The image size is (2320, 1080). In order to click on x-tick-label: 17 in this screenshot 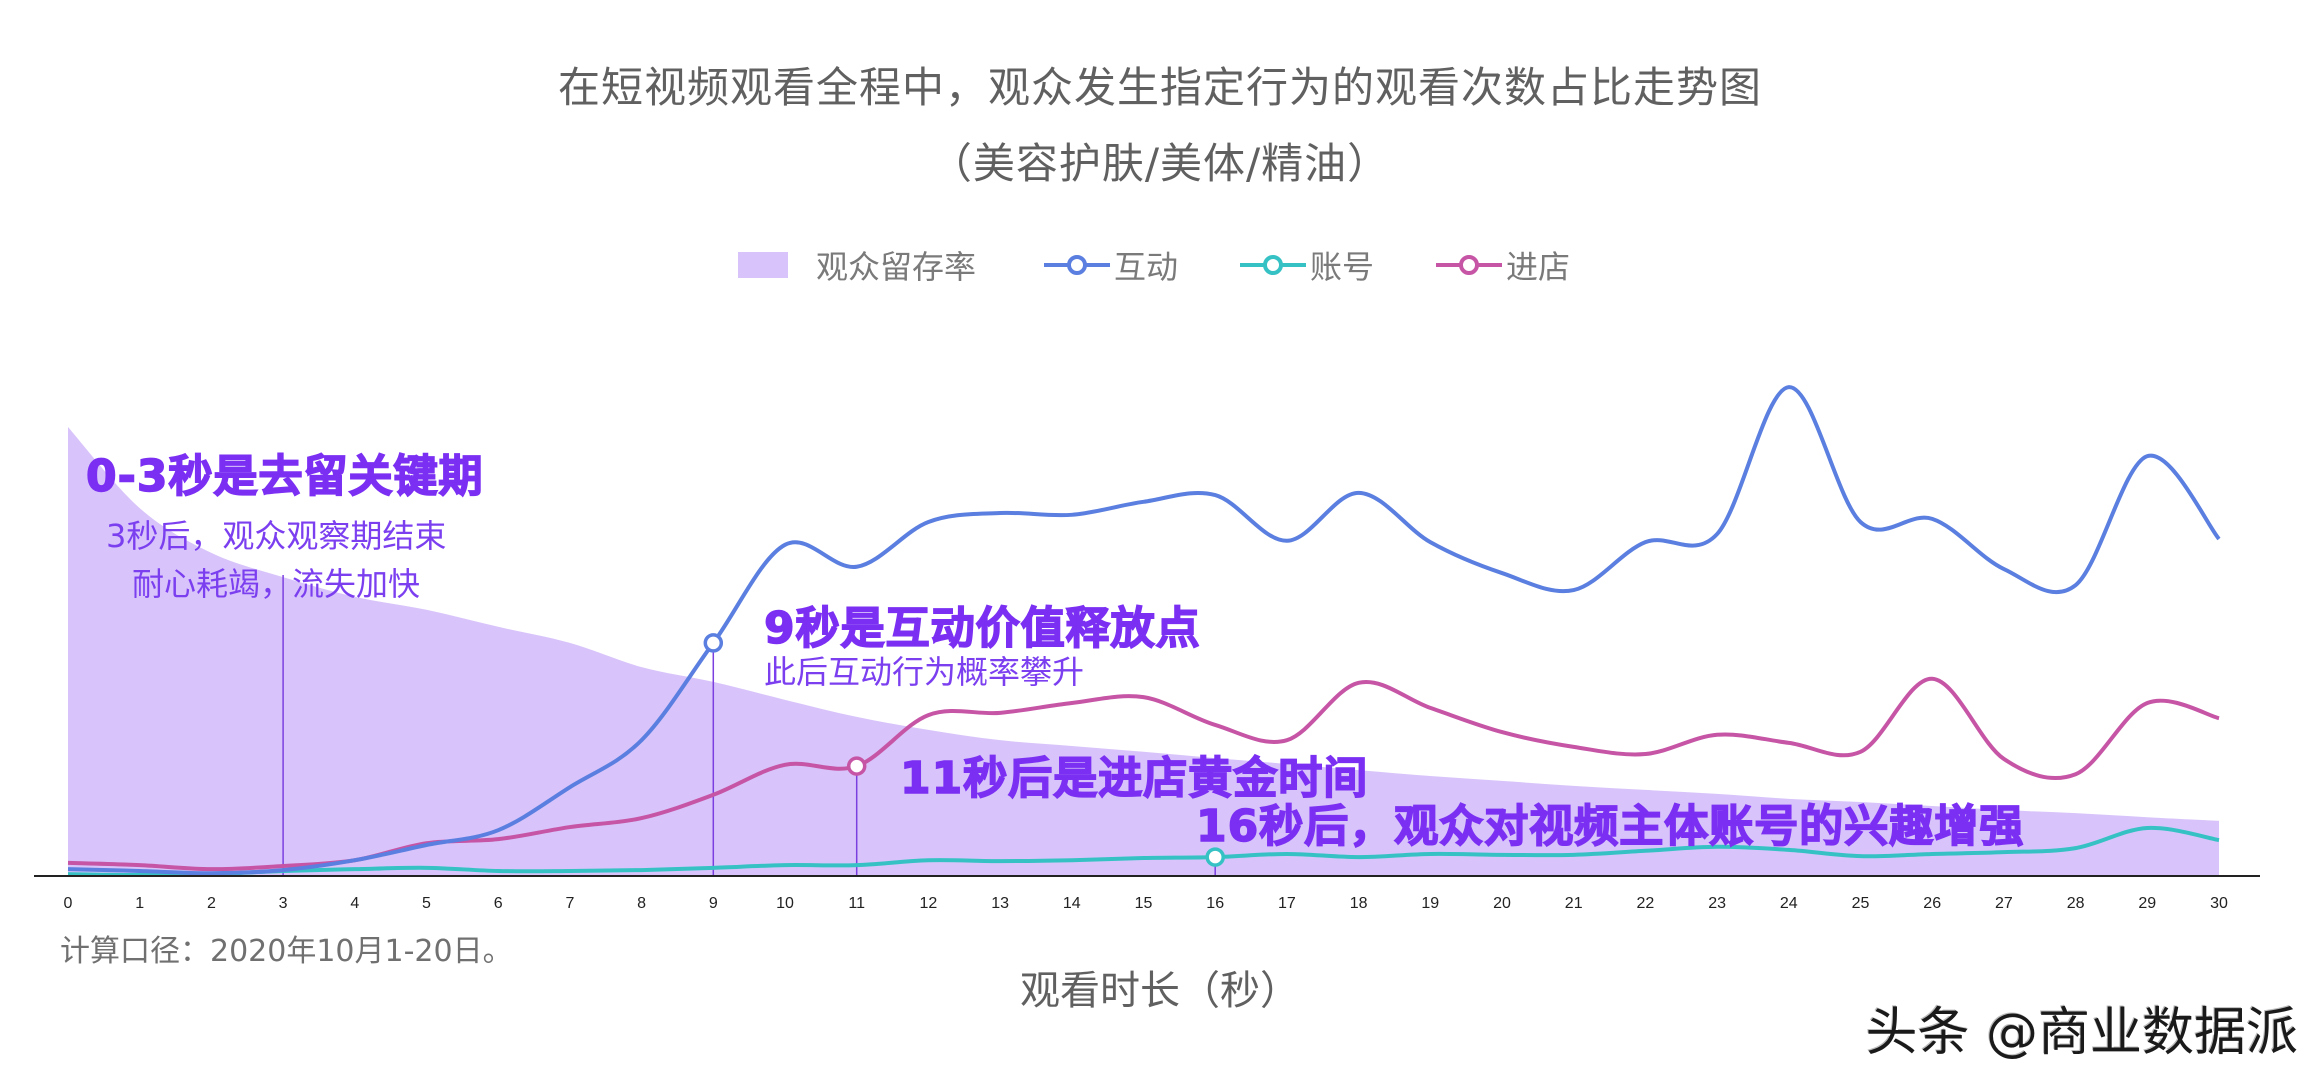, I will do `click(1287, 903)`.